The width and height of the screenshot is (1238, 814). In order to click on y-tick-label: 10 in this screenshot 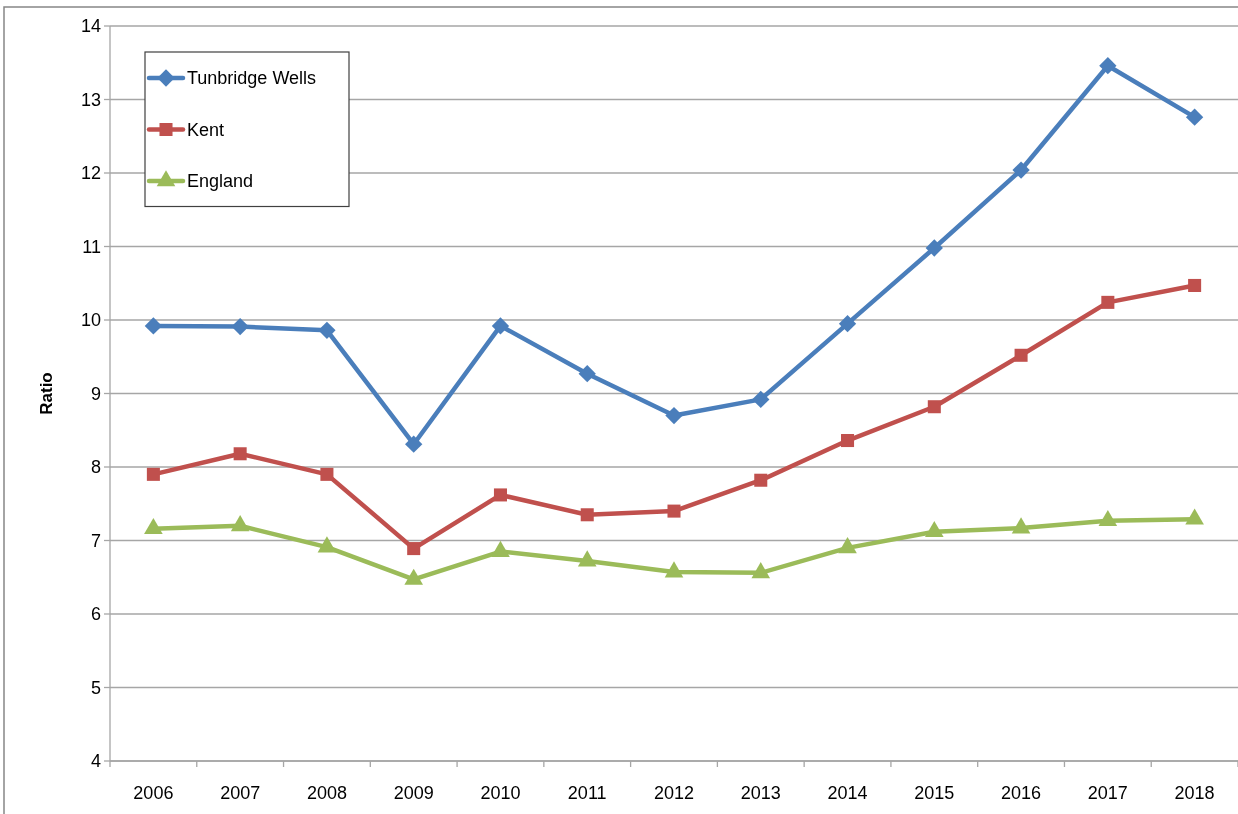, I will do `click(90, 320)`.